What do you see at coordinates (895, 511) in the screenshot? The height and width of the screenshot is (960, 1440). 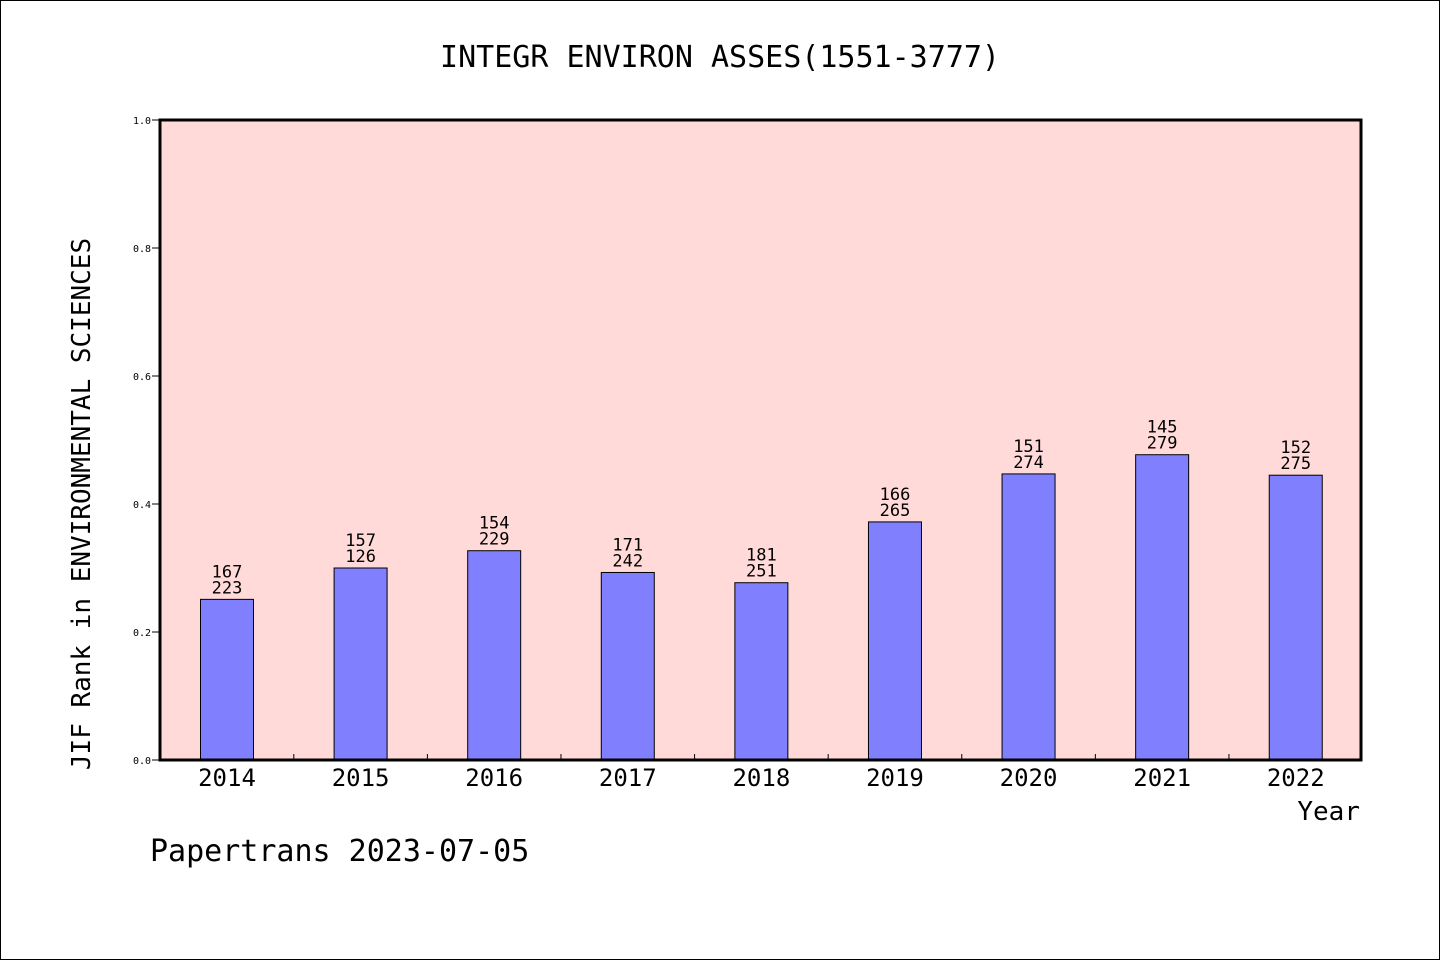 I see `bar-total-label: 265` at bounding box center [895, 511].